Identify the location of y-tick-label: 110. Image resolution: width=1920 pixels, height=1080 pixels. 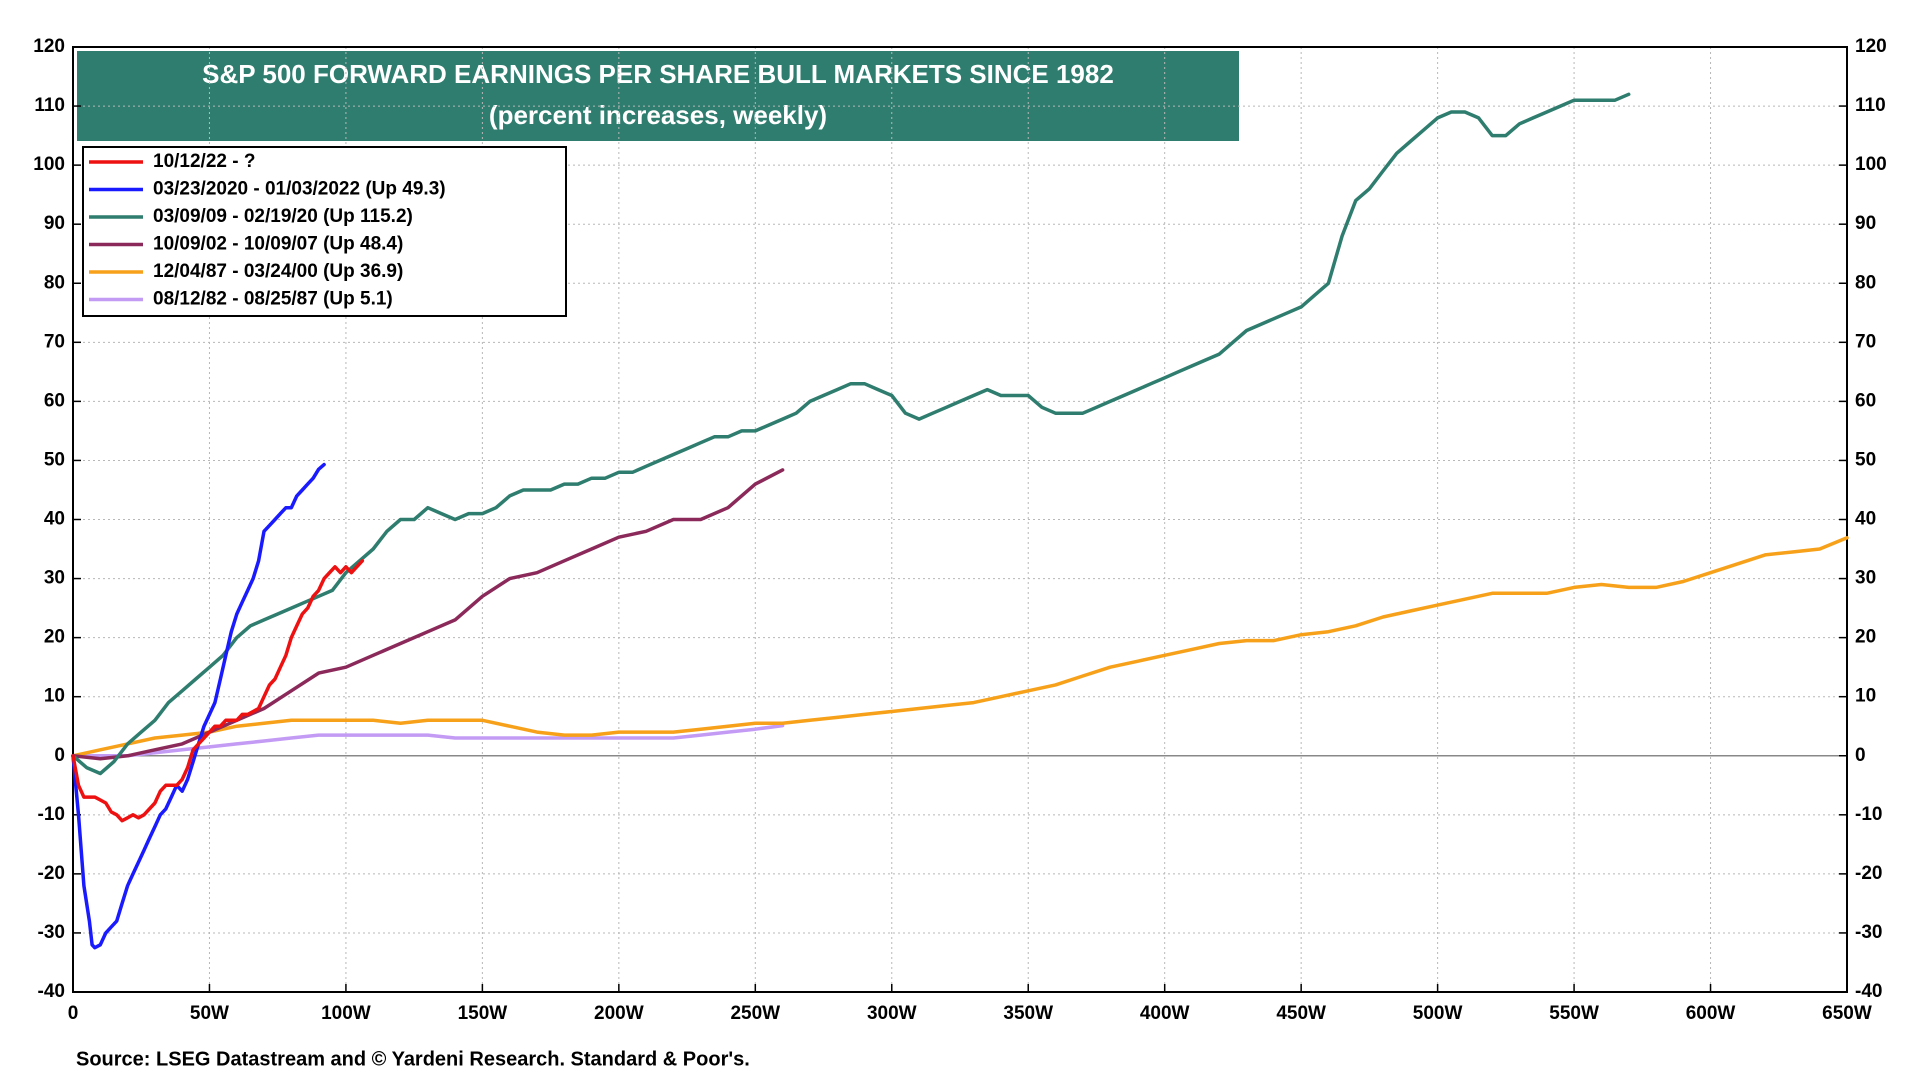
(49, 105).